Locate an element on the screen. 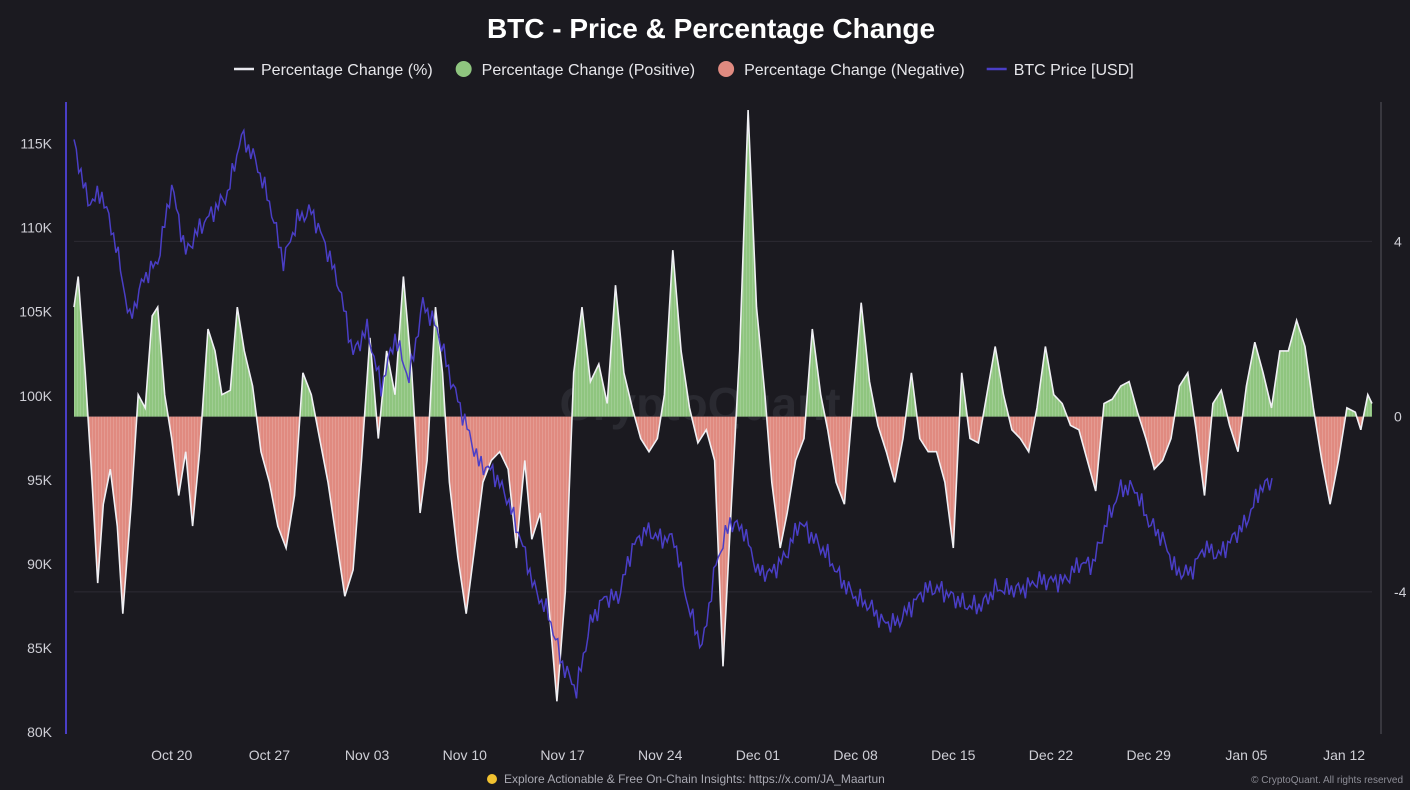 This screenshot has height=790, width=1410. y-left-tick-label: 85K is located at coordinates (40, 648).